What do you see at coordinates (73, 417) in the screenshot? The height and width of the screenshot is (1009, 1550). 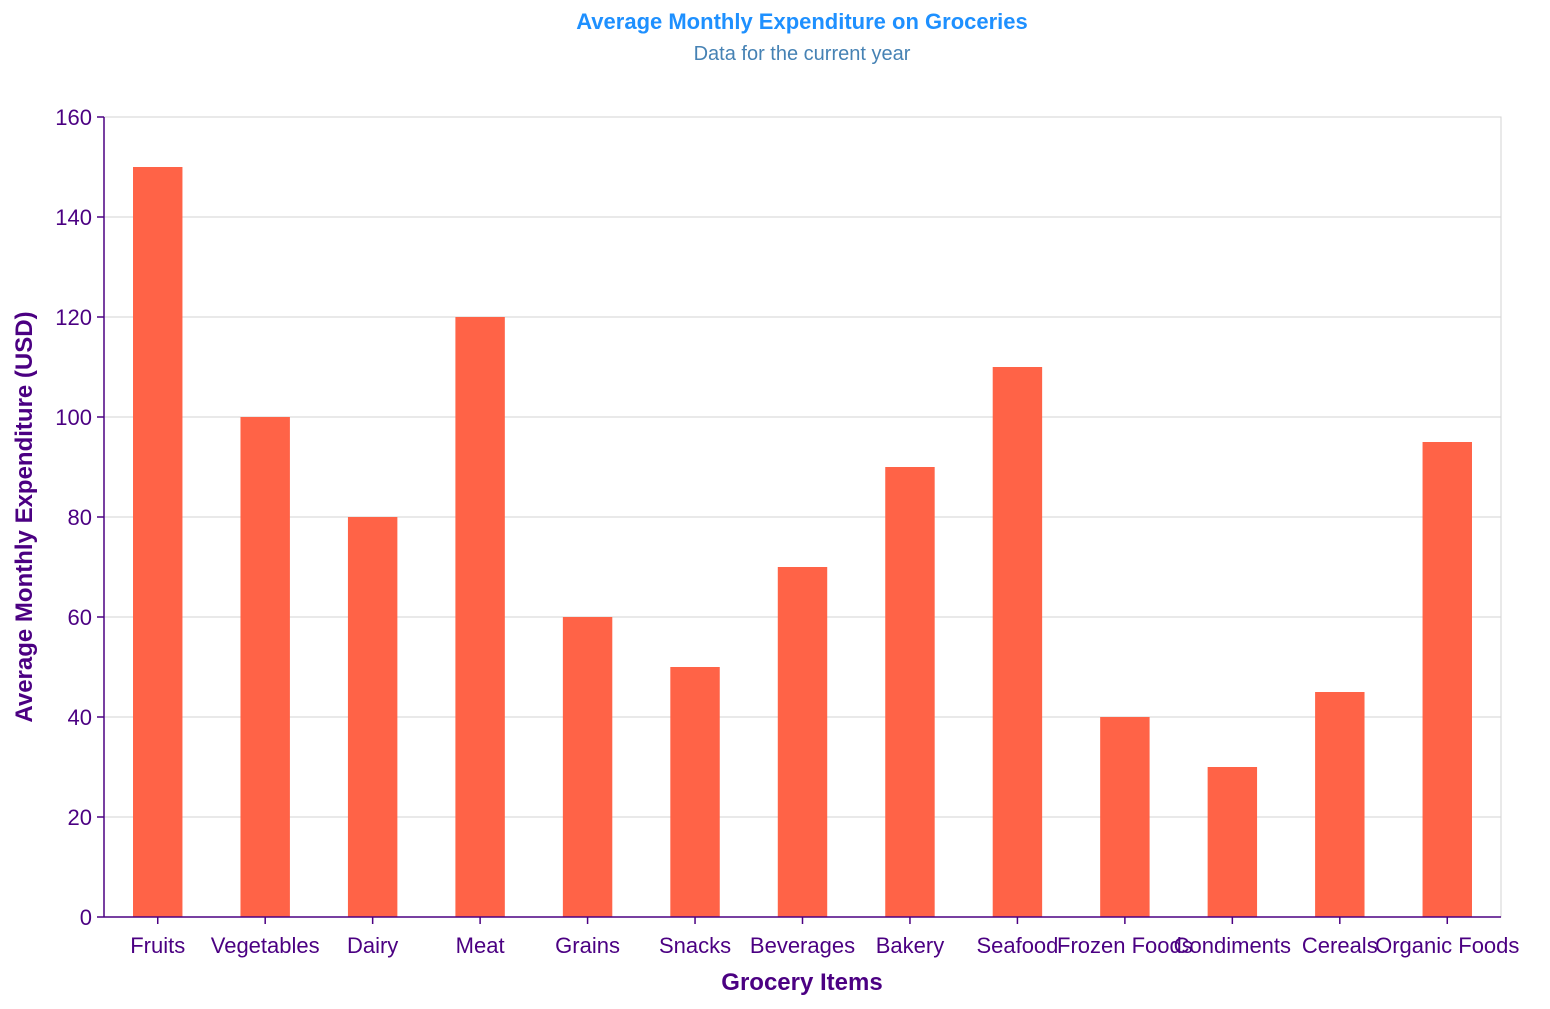 I see `y-tick-label: 100` at bounding box center [73, 417].